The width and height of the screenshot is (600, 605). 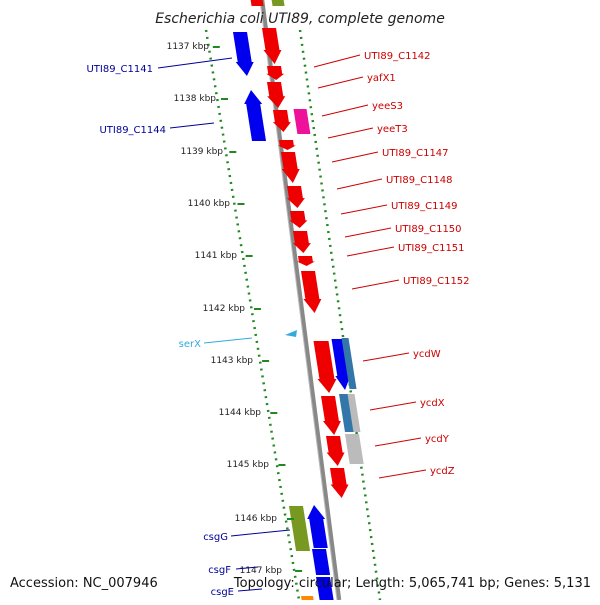 What do you see at coordinates (370, 251) in the screenshot?
I see `label-leader-uti89-c1151` at bounding box center [370, 251].